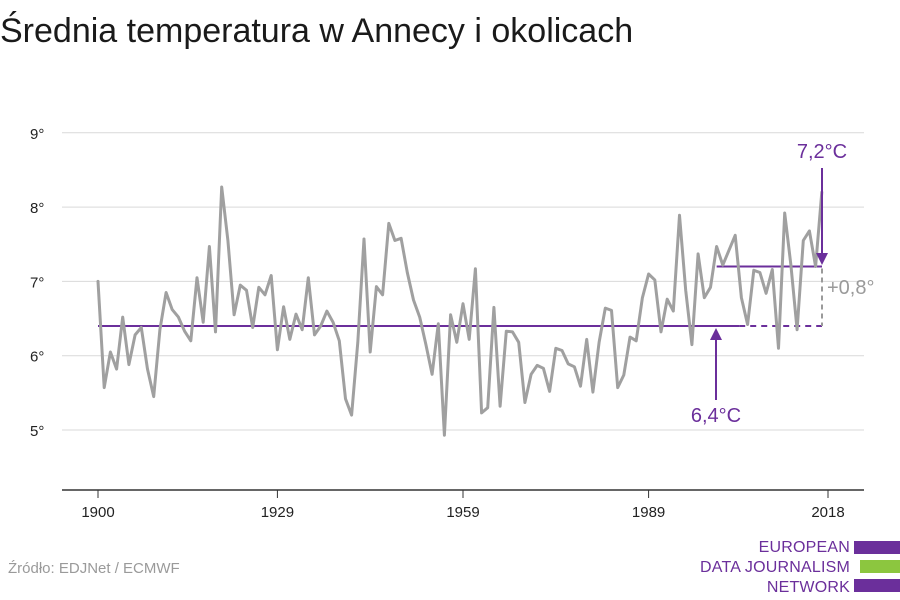 The image size is (900, 600). What do you see at coordinates (37, 431) in the screenshot?
I see `y-tick-label-5: 5°` at bounding box center [37, 431].